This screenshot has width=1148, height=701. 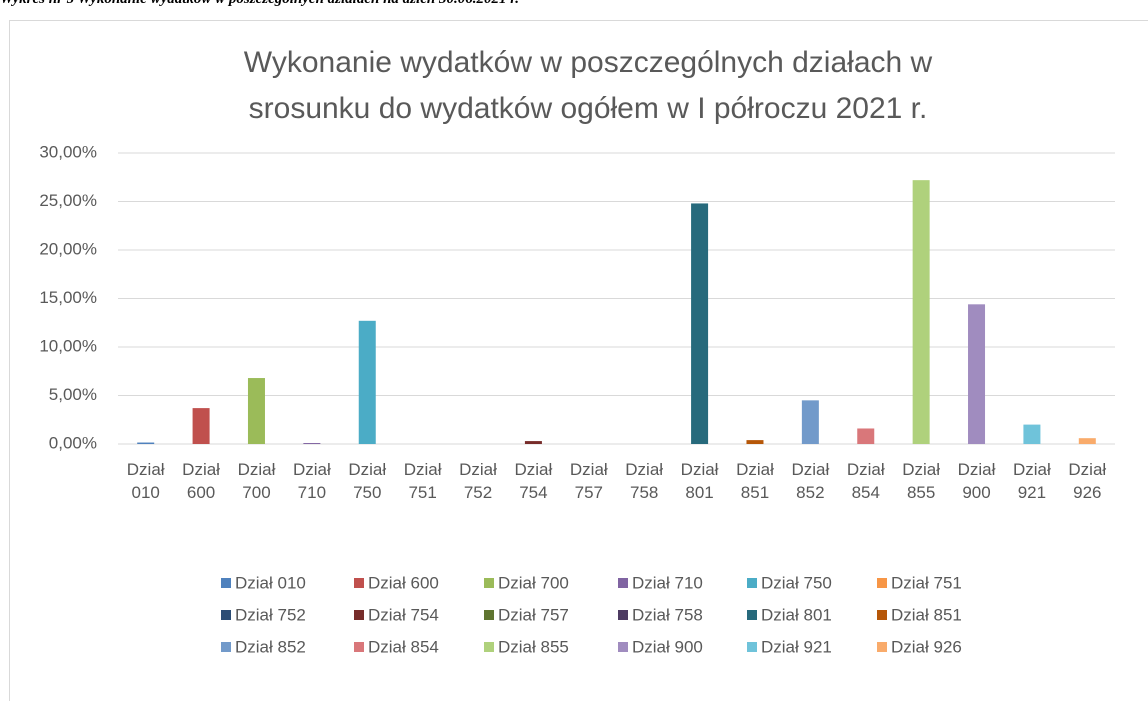 What do you see at coordinates (145, 481) in the screenshot?
I see `x-tick-label: Dział 010` at bounding box center [145, 481].